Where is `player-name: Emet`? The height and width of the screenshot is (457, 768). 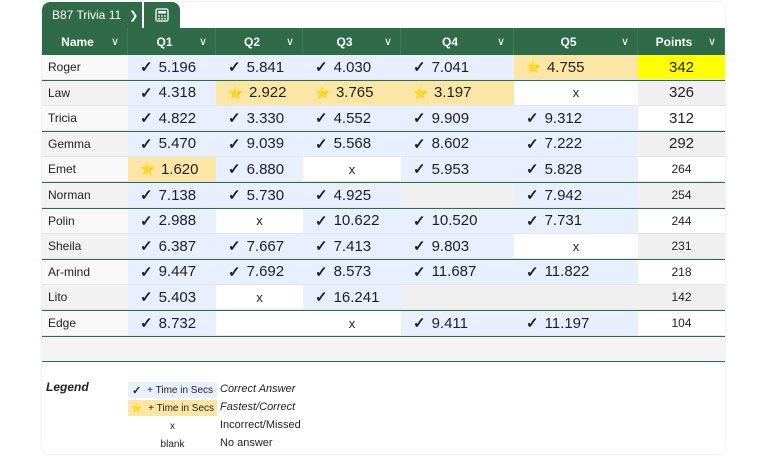
player-name: Emet is located at coordinates (85, 170).